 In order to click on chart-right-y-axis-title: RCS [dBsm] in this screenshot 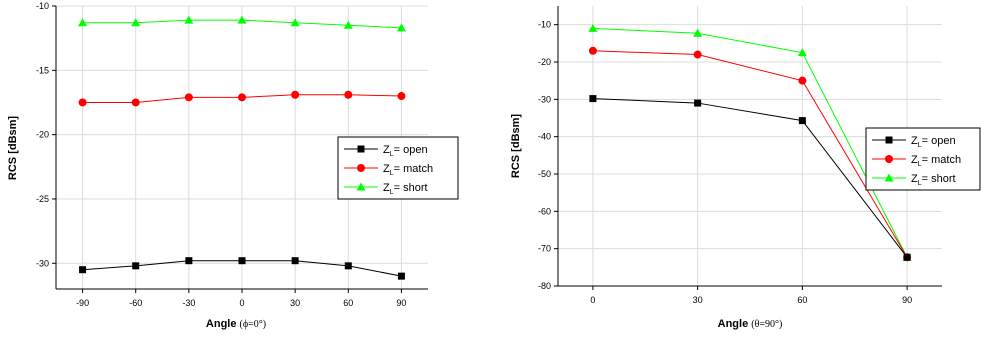, I will do `click(516, 146)`.